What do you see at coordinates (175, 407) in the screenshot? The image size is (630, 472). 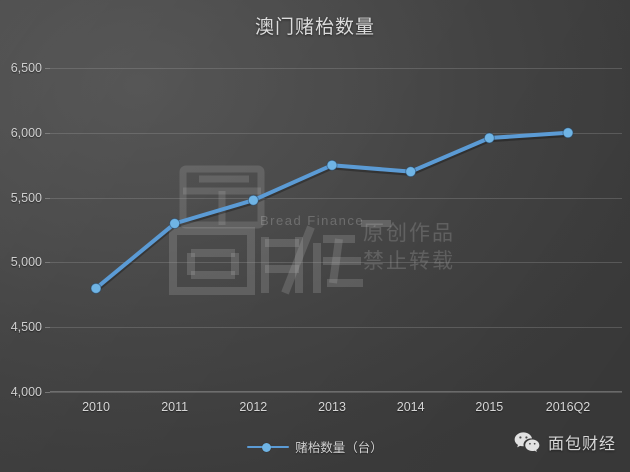 I see `x-axis-tick-label: 2011` at bounding box center [175, 407].